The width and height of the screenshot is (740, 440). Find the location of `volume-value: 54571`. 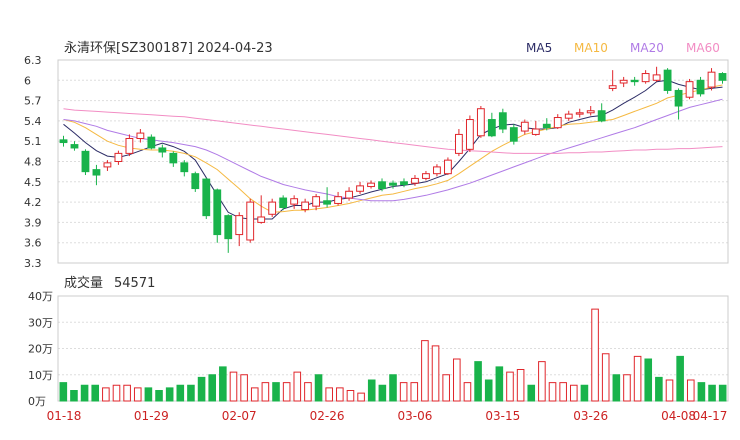

volume-value: 54571 is located at coordinates (134, 283).